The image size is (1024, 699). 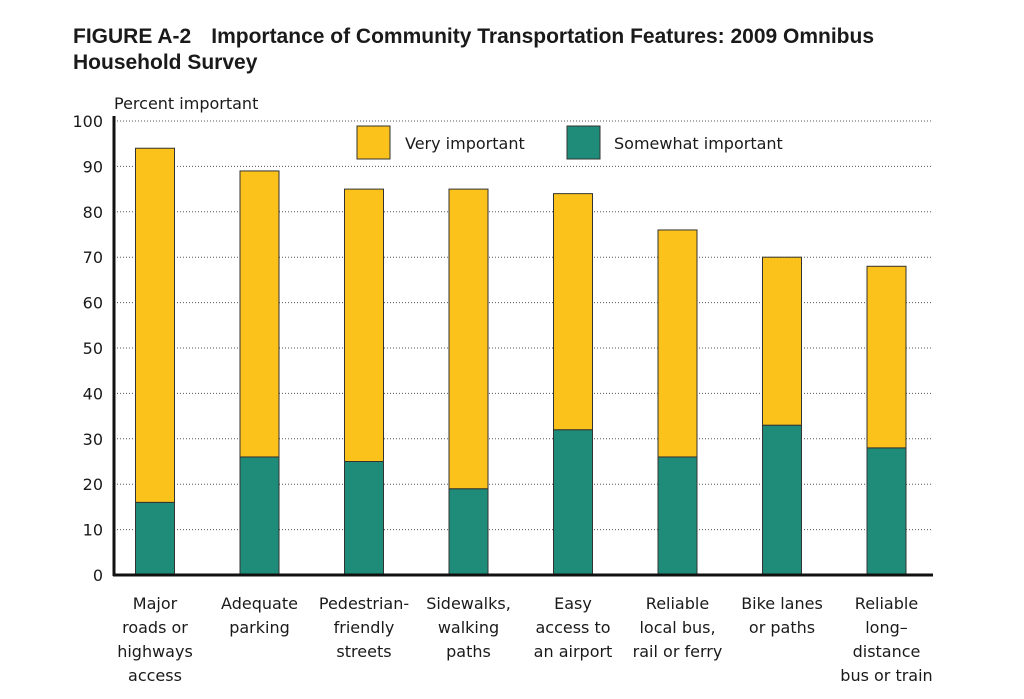 What do you see at coordinates (364, 627) in the screenshot?
I see `category-label: friendly` at bounding box center [364, 627].